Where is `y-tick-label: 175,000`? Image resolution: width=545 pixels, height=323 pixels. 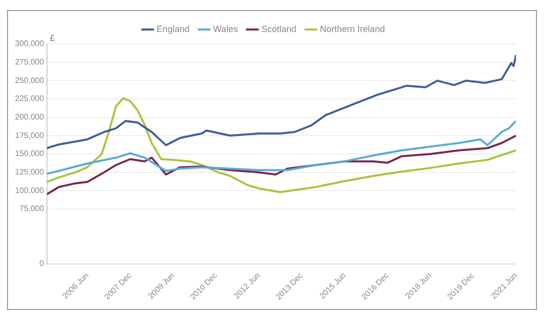 y-tick-label: 175,000 is located at coordinates (29, 135).